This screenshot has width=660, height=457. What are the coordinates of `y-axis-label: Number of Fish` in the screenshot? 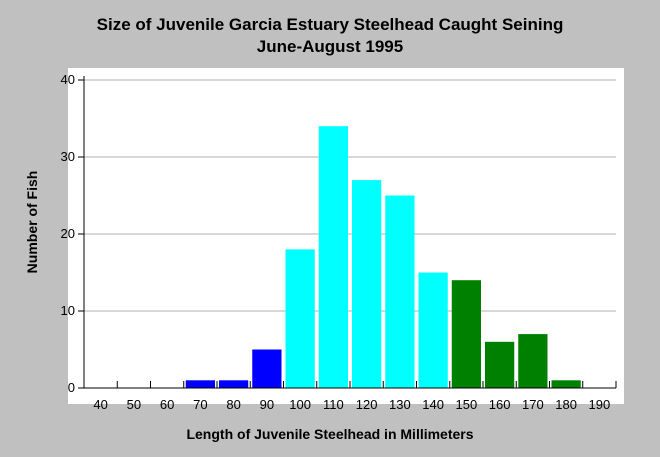 It's located at (32, 222).